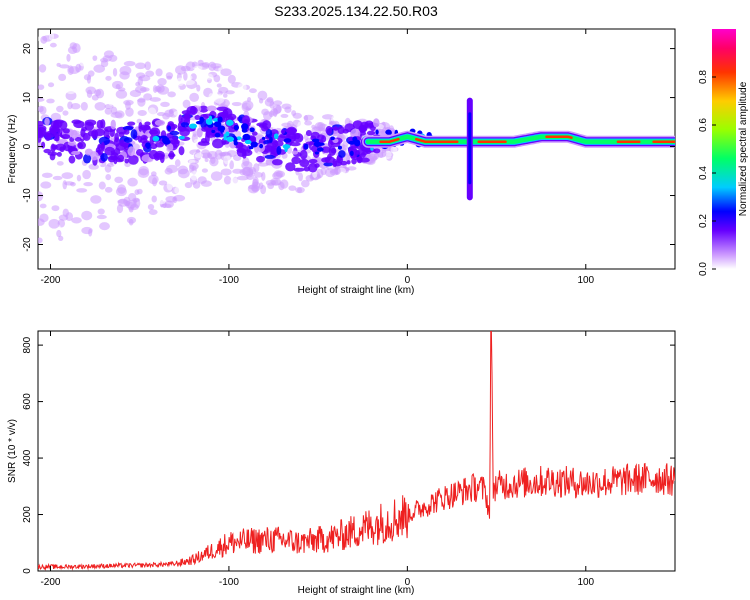  I want to click on snr-x-tick-label: -200, so click(50, 582).